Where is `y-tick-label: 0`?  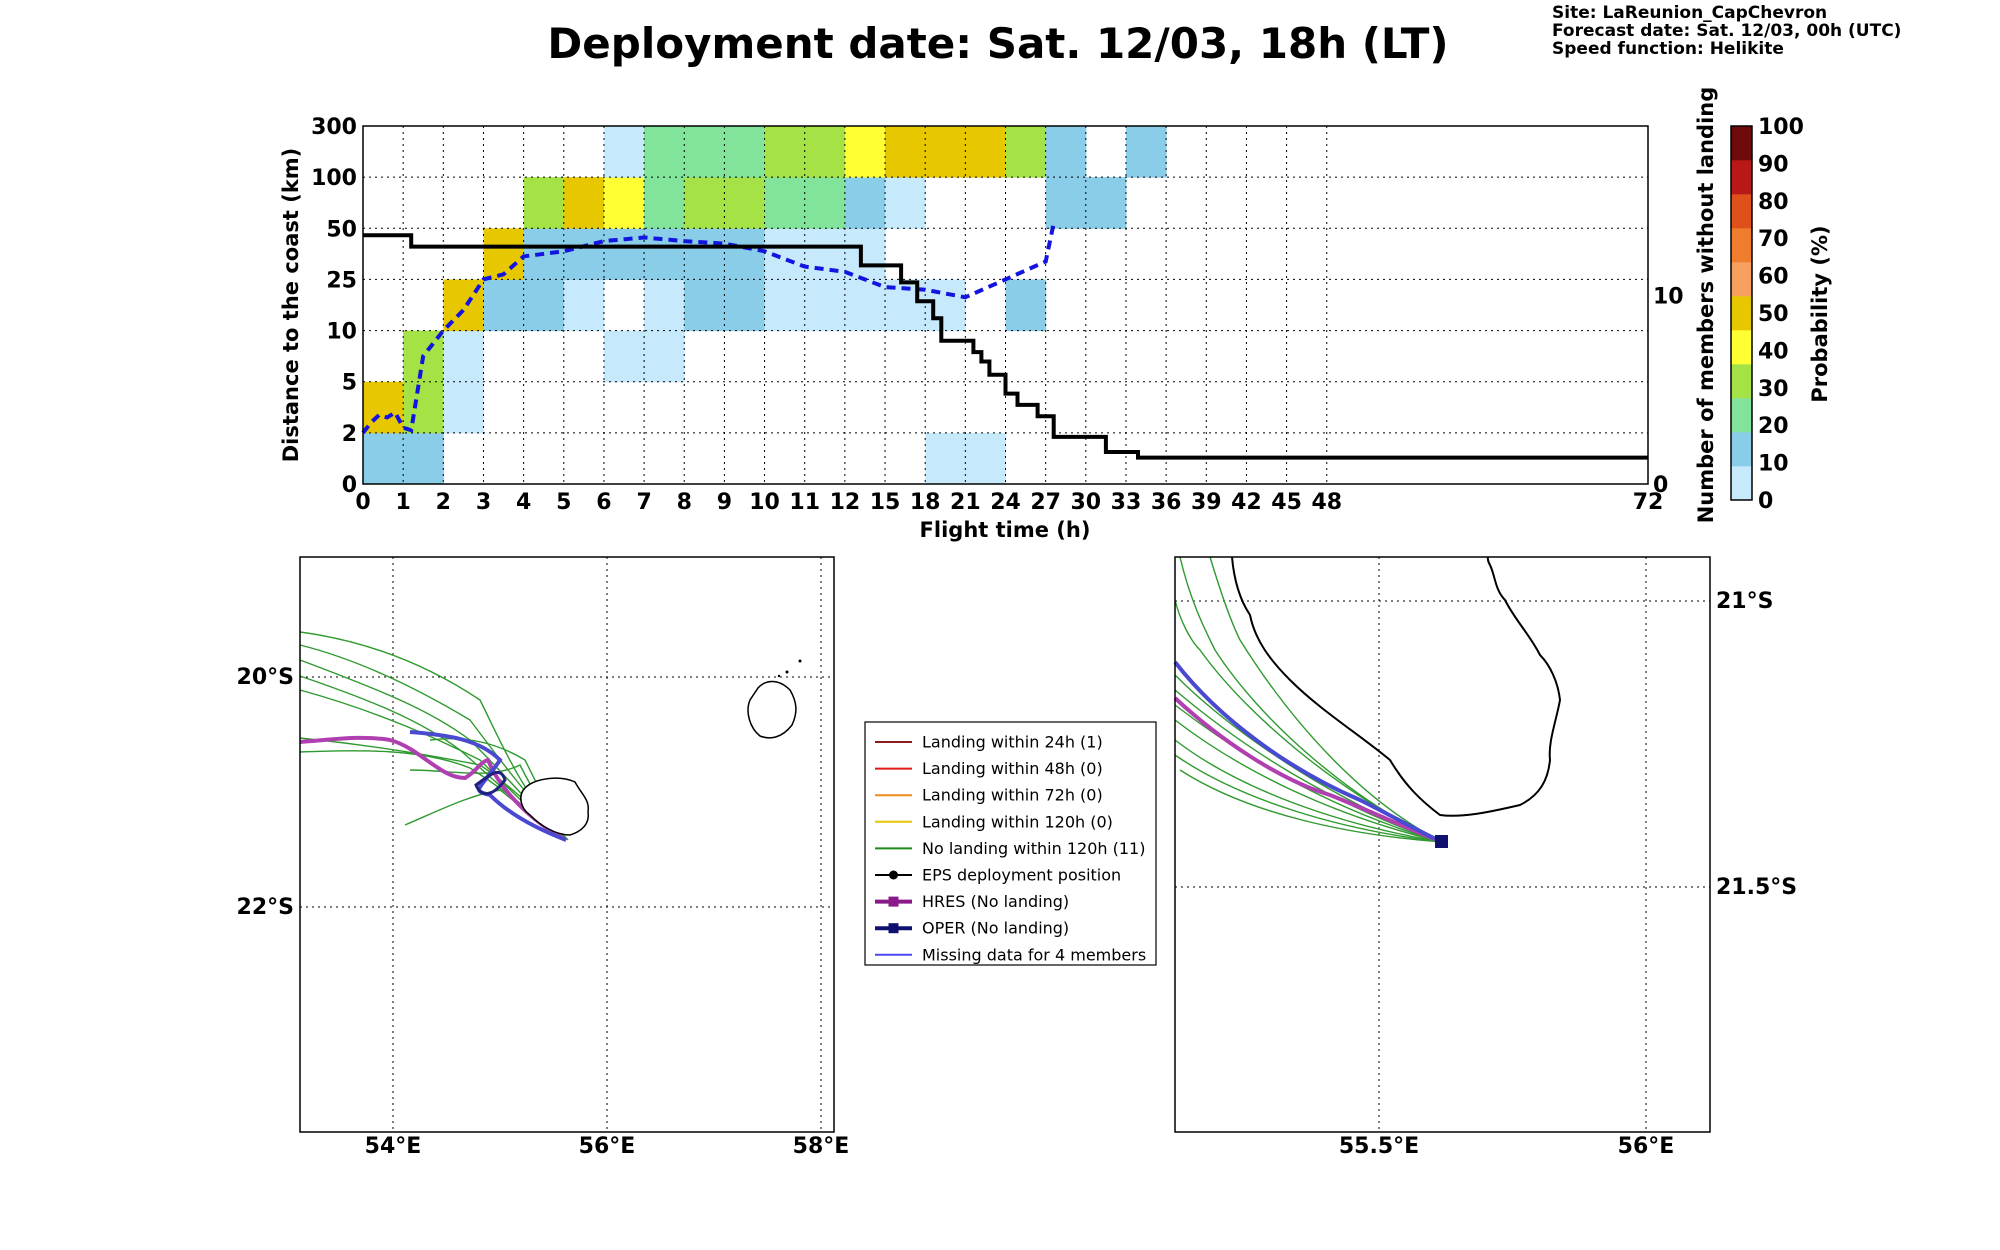 y-tick-label: 0 is located at coordinates (349, 485).